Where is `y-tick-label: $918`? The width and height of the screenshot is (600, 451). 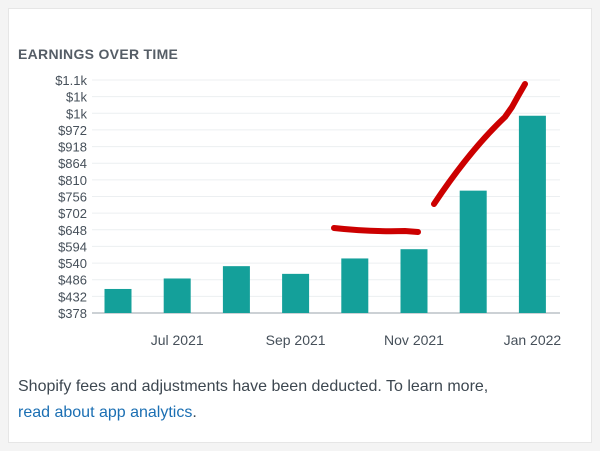
y-tick-label: $918 is located at coordinates (72, 147).